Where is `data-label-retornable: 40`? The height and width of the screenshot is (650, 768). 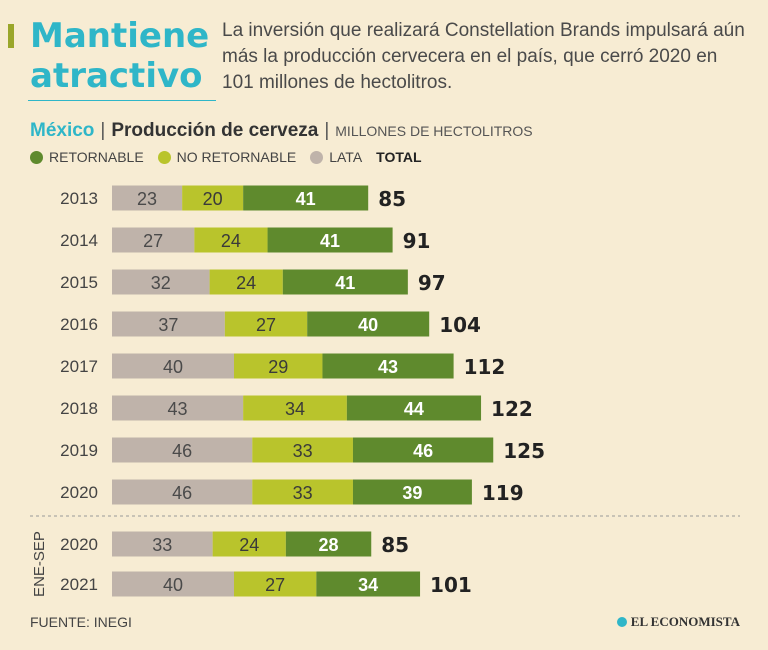 data-label-retornable: 40 is located at coordinates (368, 325).